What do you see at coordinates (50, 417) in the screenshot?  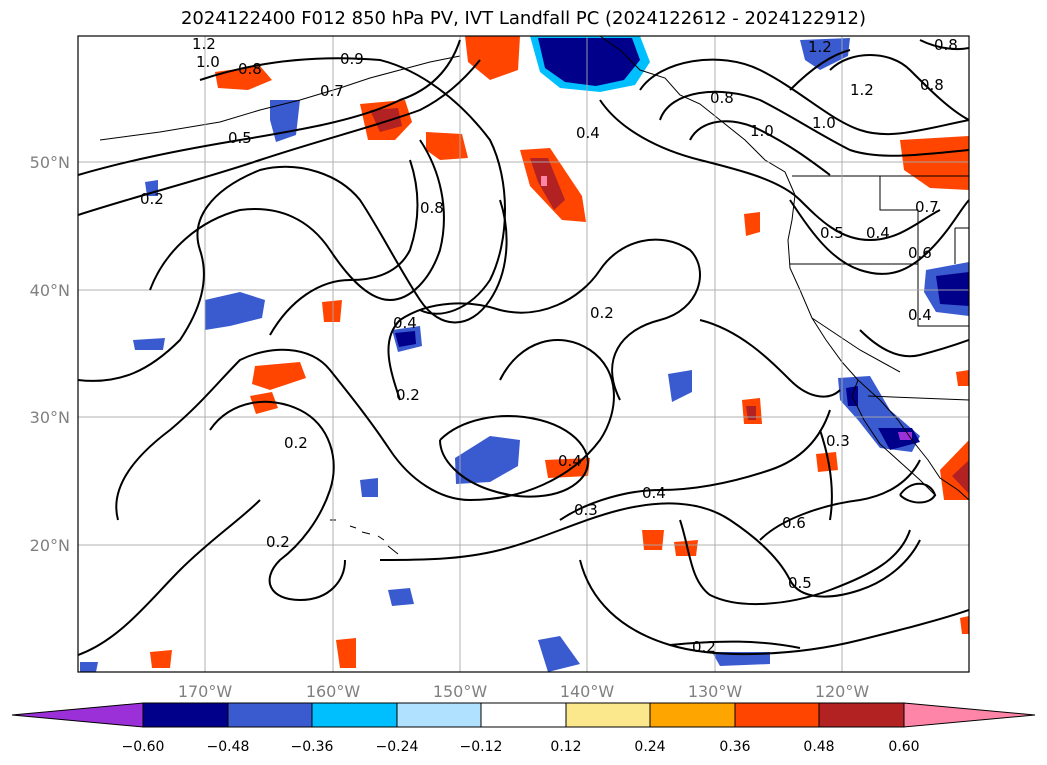 I see `lat-label-30n: 30°N` at bounding box center [50, 417].